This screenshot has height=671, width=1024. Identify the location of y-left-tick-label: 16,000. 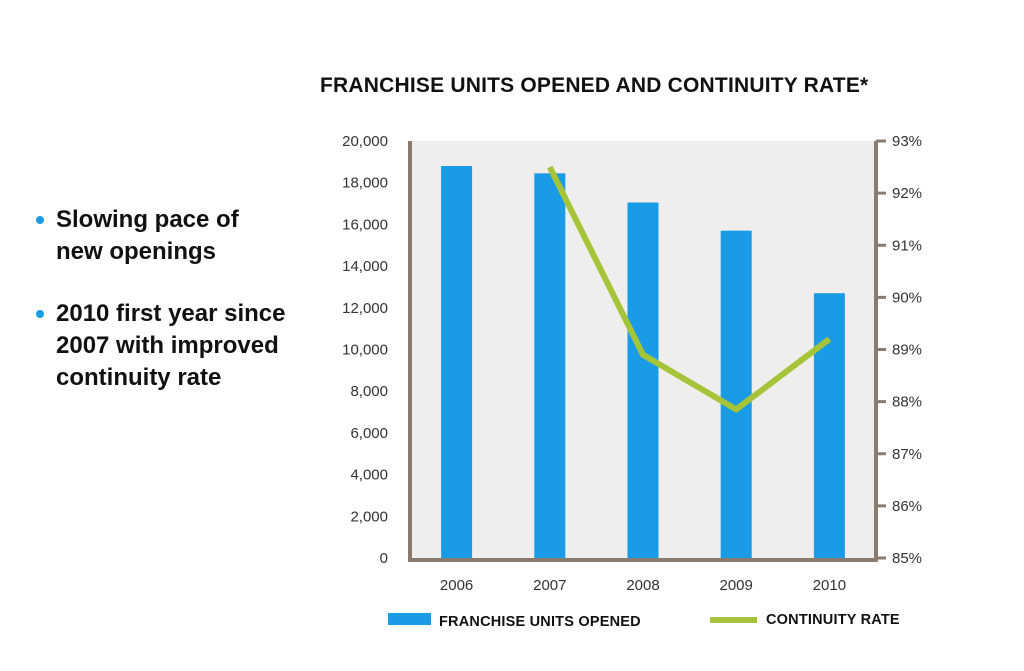
(365, 224).